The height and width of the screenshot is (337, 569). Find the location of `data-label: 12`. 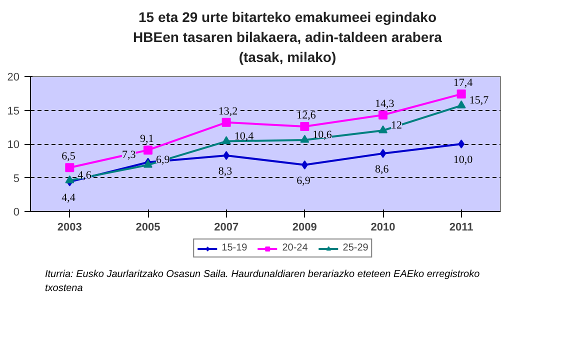

data-label: 12 is located at coordinates (396, 126).